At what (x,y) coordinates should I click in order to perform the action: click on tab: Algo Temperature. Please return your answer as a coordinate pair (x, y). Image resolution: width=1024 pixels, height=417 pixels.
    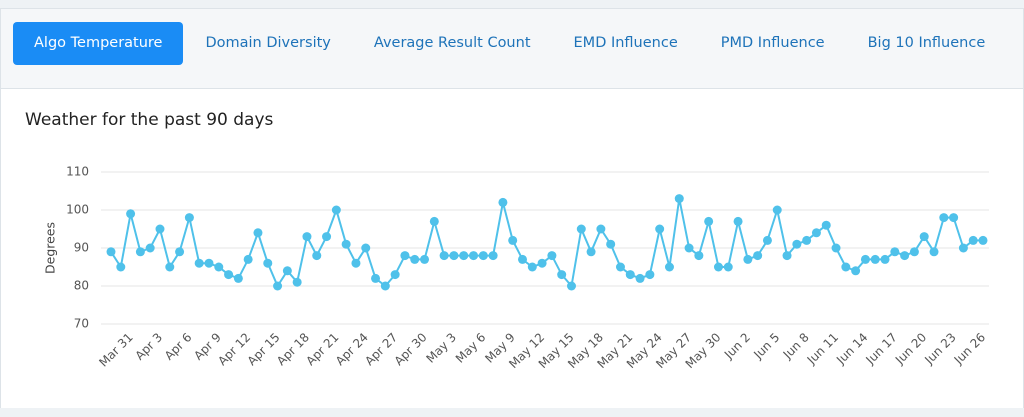
    Looking at the image, I should click on (98, 43).